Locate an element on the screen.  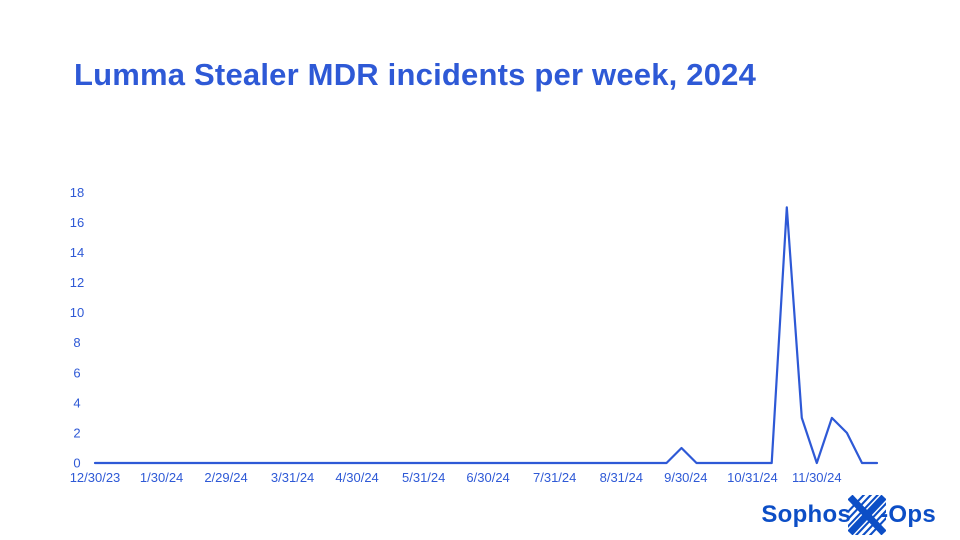
x-axis-tick-label: 6/30/24 is located at coordinates (487, 477).